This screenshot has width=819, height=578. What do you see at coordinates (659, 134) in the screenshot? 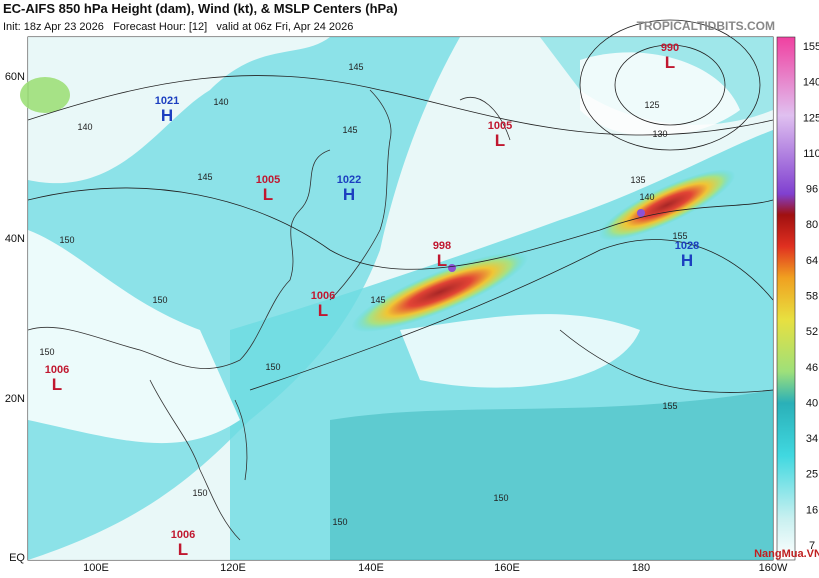
I see `contour-label: 130` at bounding box center [659, 134].